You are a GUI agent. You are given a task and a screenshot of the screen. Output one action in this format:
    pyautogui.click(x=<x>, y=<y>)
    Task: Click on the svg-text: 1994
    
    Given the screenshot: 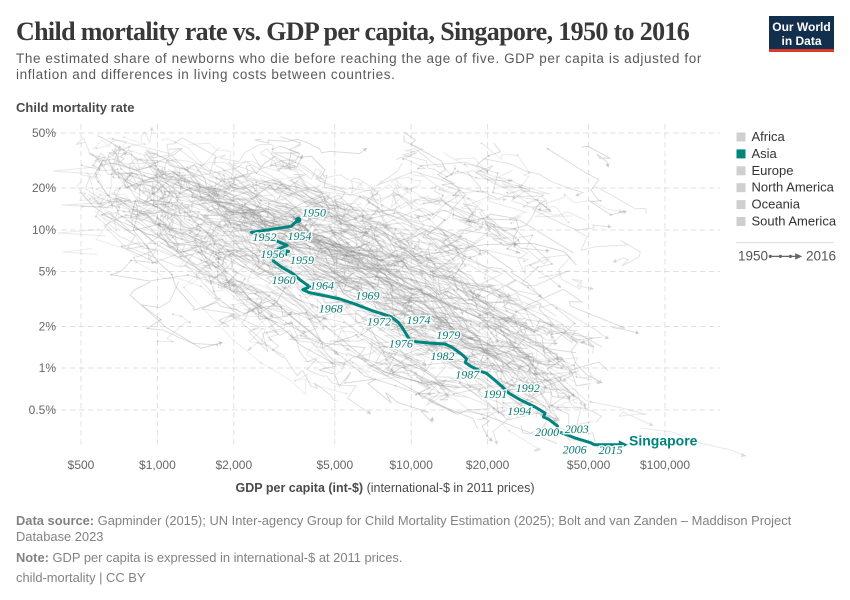 What is the action you would take?
    pyautogui.click(x=519, y=411)
    